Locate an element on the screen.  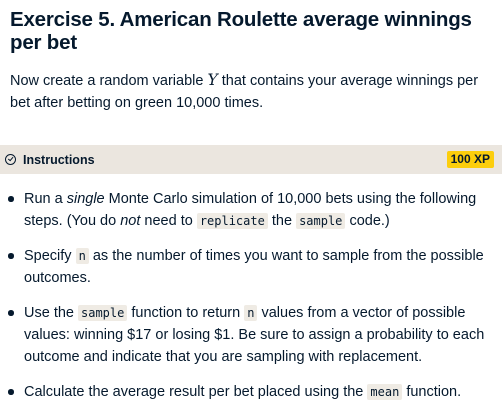
step-emphasis: single is located at coordinates (85, 199).